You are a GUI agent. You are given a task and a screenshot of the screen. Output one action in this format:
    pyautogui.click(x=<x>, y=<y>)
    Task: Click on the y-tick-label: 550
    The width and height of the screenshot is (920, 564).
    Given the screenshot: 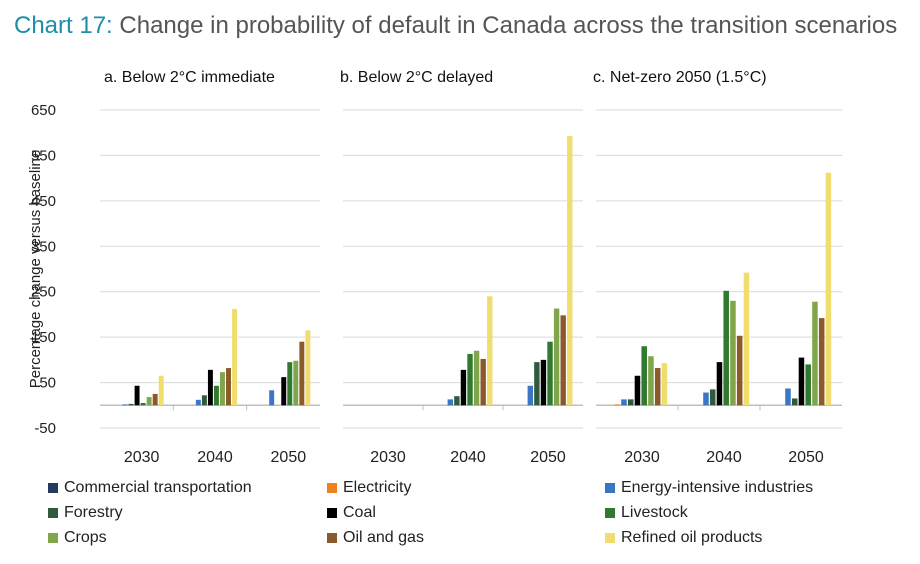 What is the action you would take?
    pyautogui.click(x=43, y=155)
    